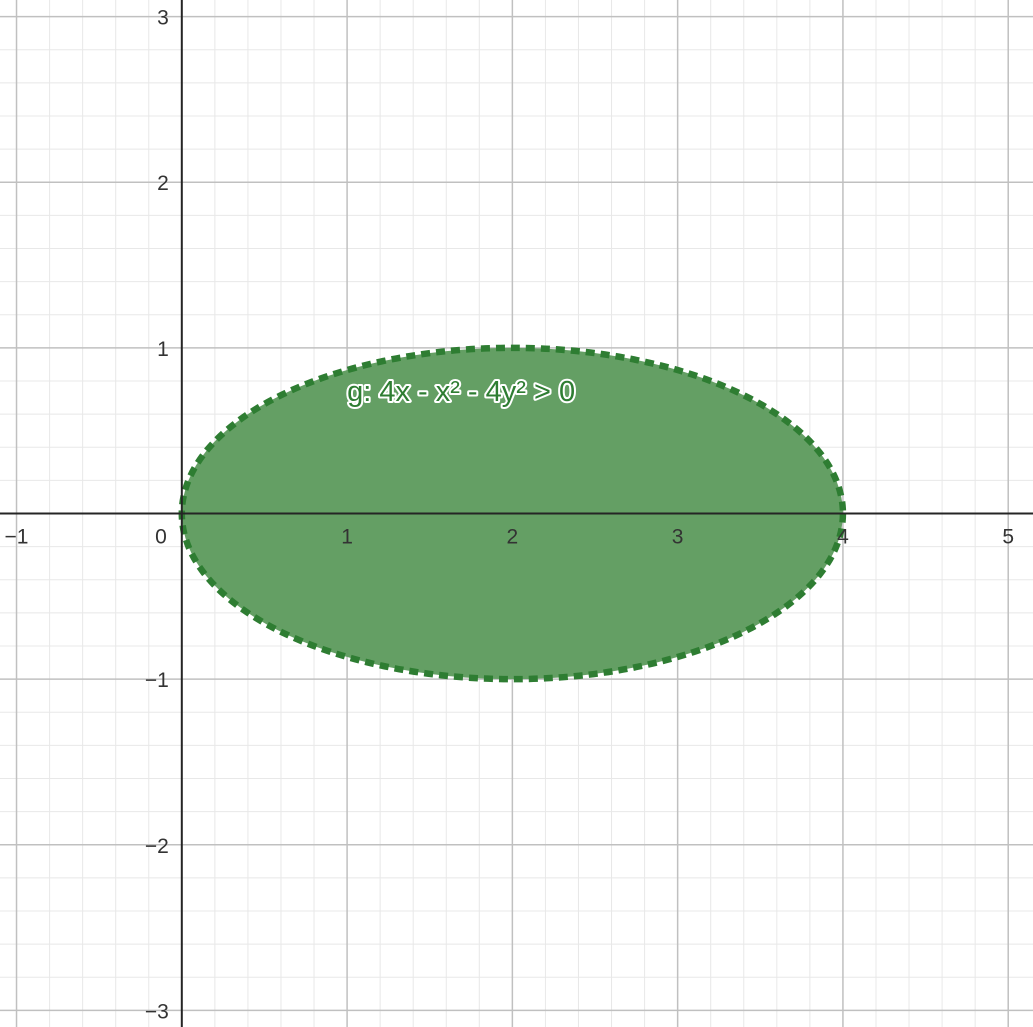 This screenshot has height=1027, width=1033. Describe the element at coordinates (157, 1011) in the screenshot. I see `y-tick-label: −3` at that location.